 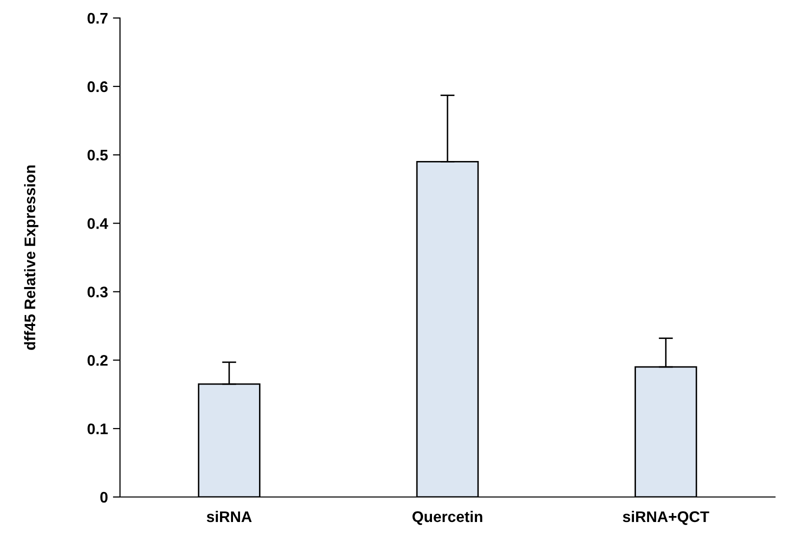 I want to click on y-tick-label: 0.3, so click(x=98, y=292).